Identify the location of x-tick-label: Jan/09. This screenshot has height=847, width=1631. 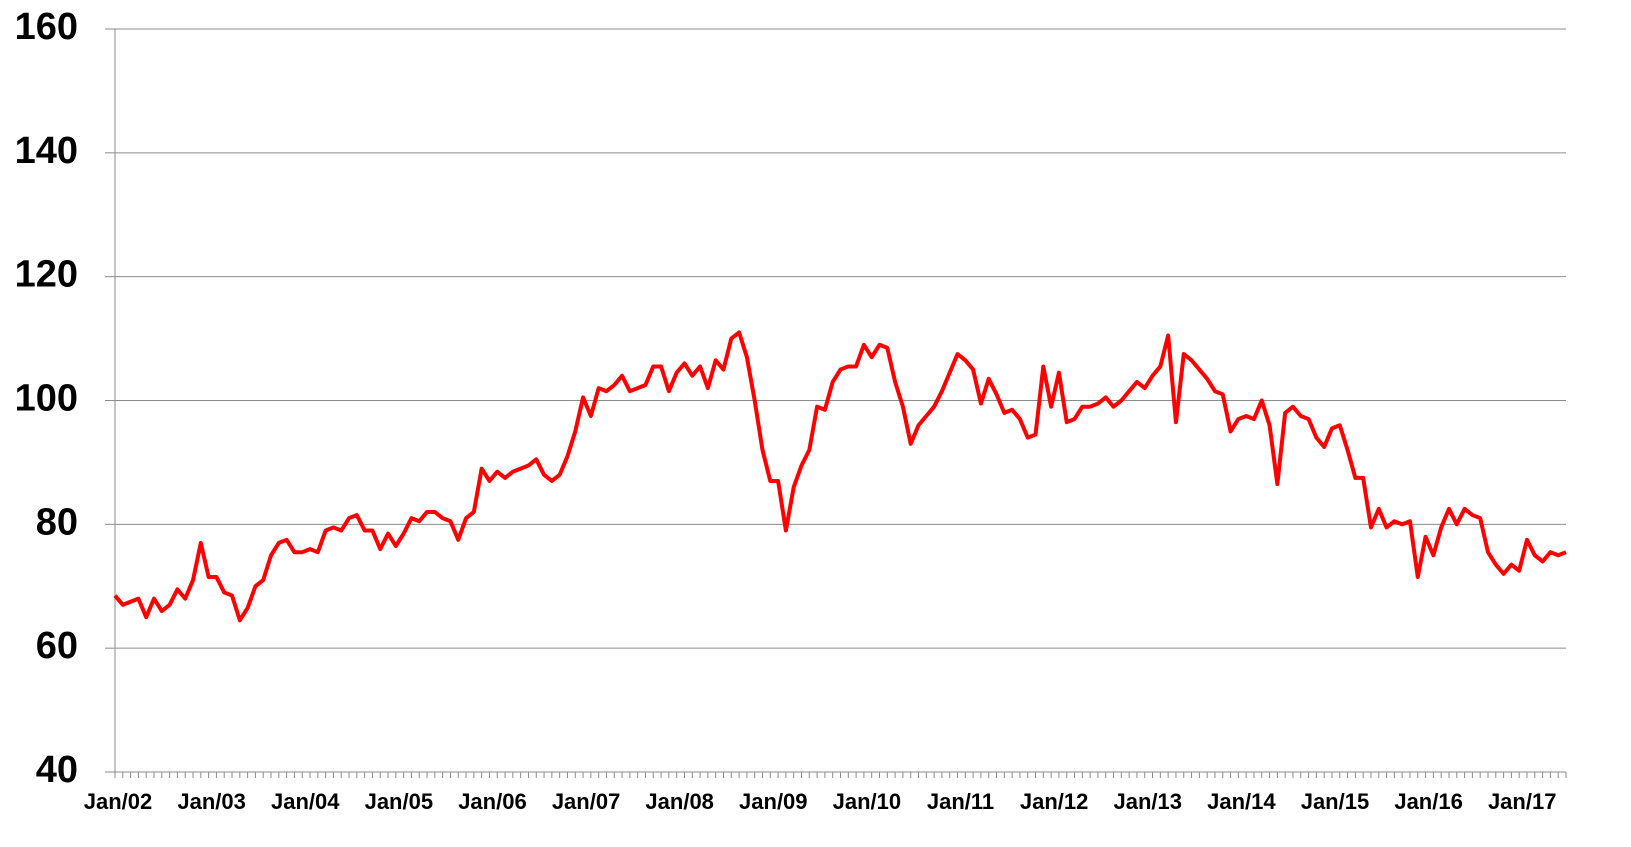
(773, 801).